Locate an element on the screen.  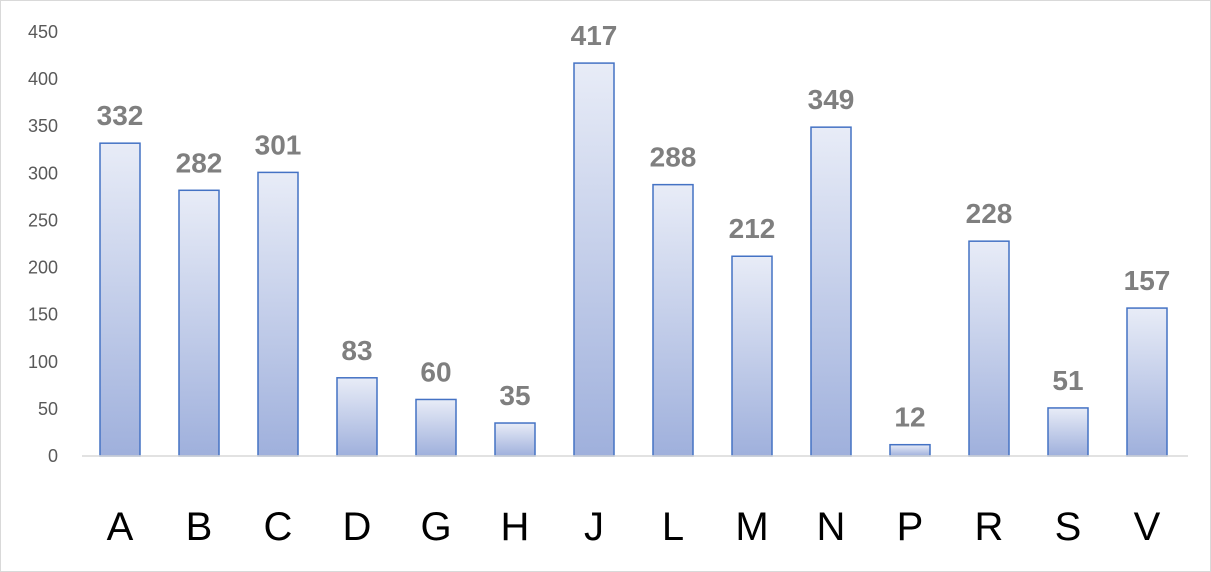
data-label-h: 35 is located at coordinates (514, 395).